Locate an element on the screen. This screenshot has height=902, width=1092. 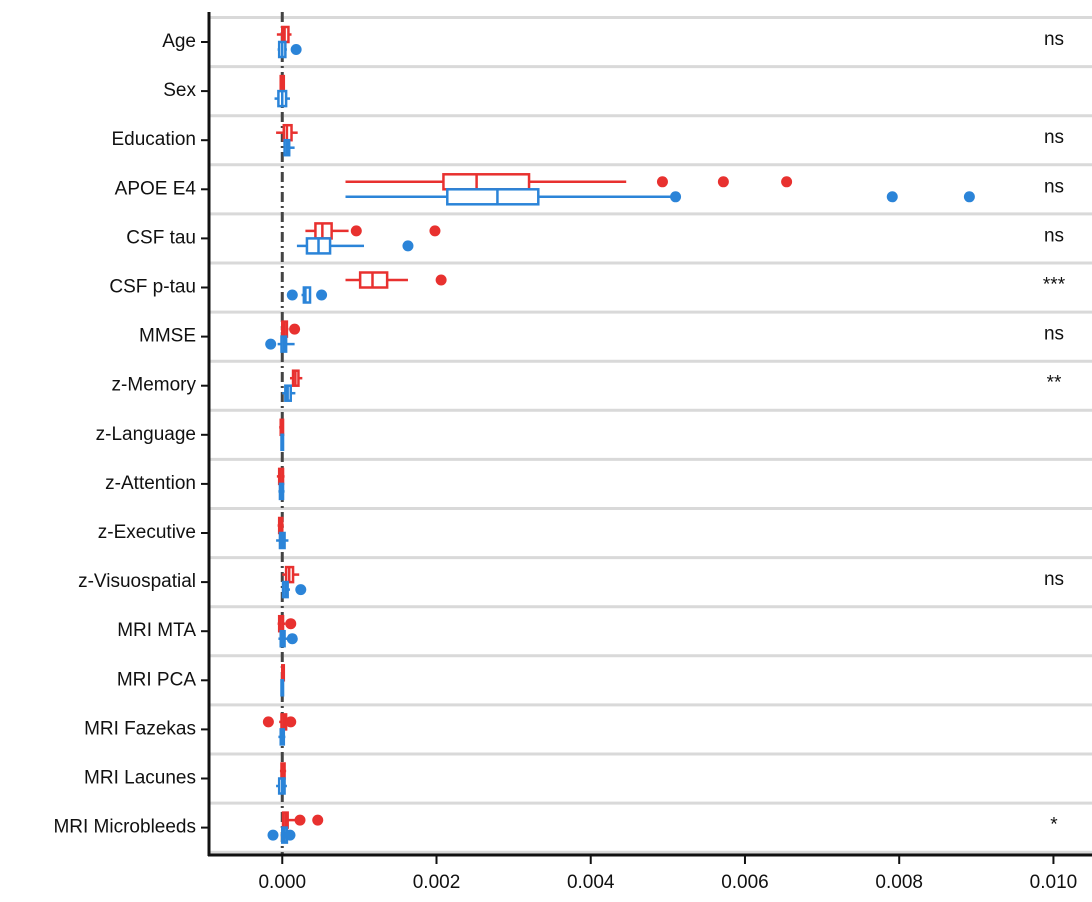
x-tick-label: 0.008 is located at coordinates (899, 882).